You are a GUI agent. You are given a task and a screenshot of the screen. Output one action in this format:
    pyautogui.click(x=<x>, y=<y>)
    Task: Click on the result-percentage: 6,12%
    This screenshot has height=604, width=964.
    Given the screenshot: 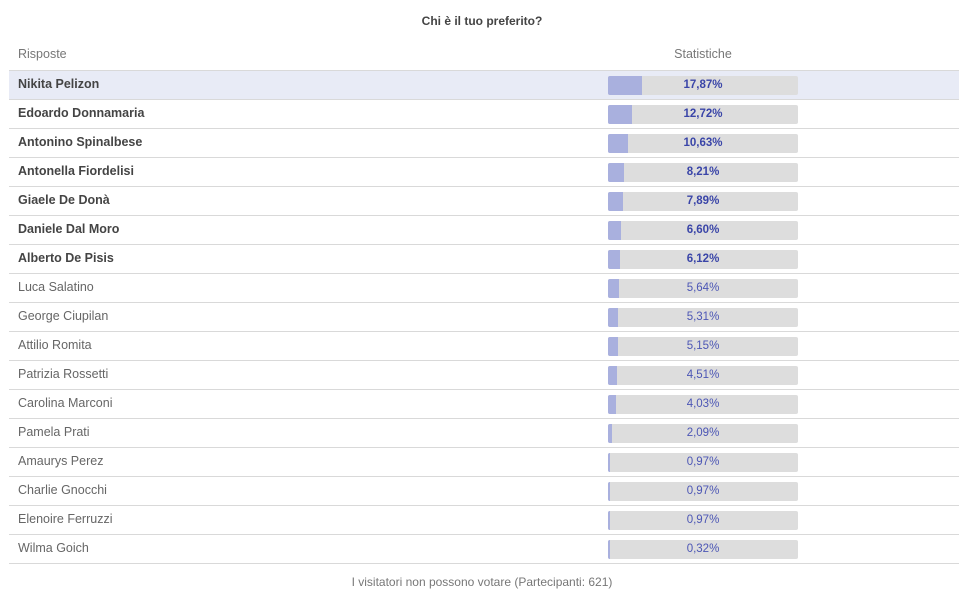 What is the action you would take?
    pyautogui.click(x=703, y=259)
    